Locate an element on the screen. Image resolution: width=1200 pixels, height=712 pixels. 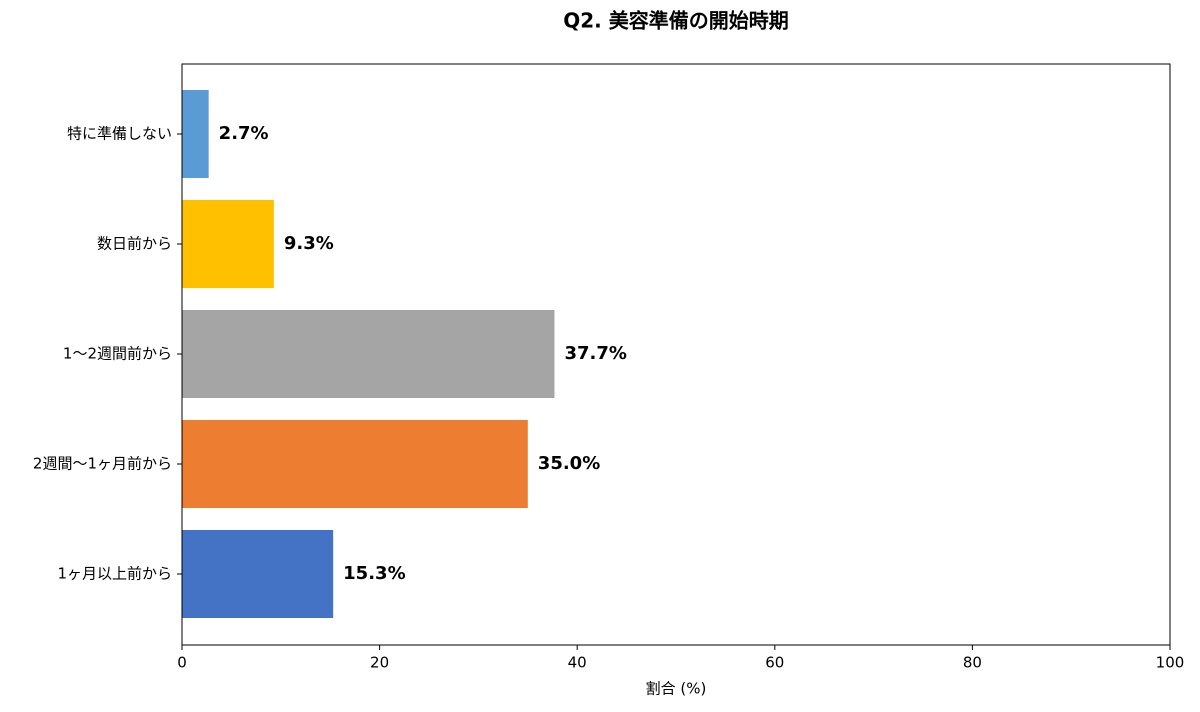
x-tick-label: 20 is located at coordinates (379, 663).